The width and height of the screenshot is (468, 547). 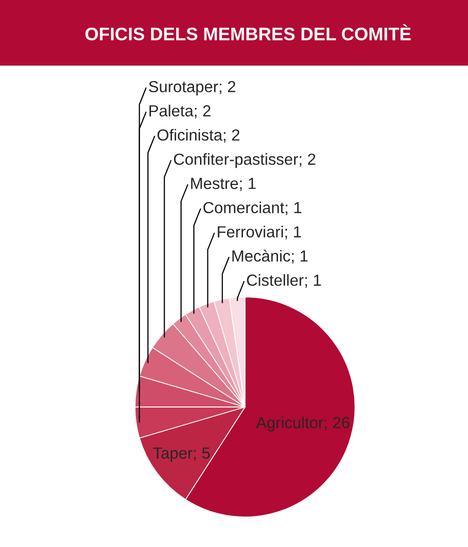 I want to click on slice-label: Taper; 5, so click(x=181, y=455).